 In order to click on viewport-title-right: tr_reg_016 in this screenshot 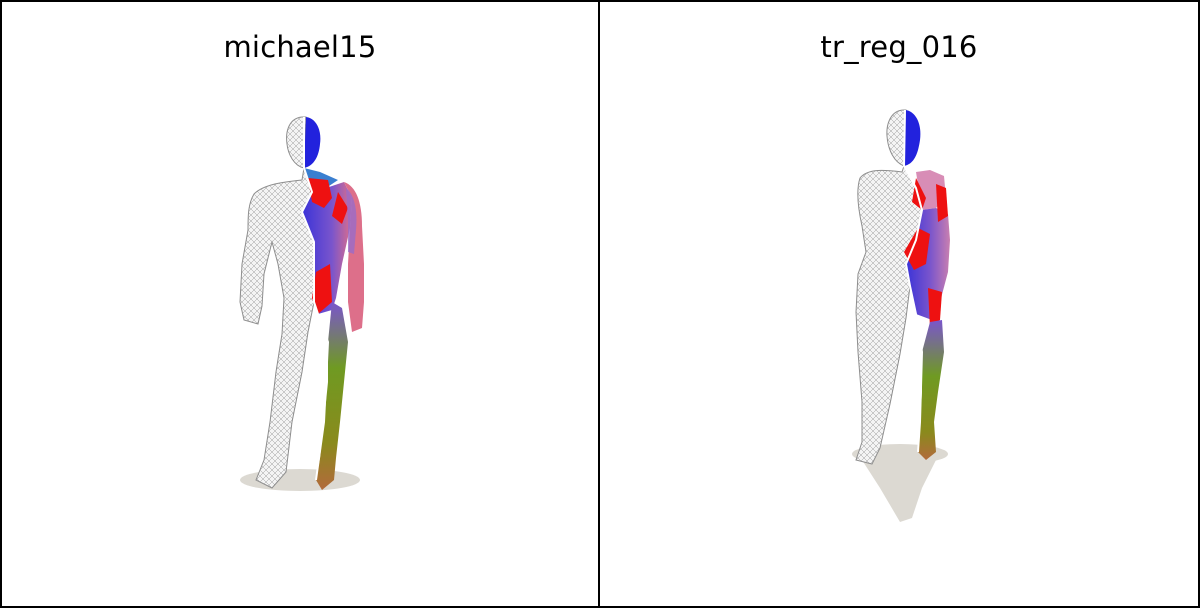, I will do `click(899, 47)`.